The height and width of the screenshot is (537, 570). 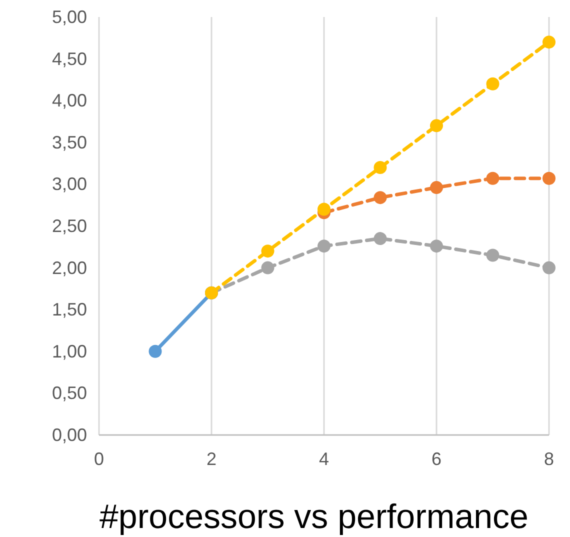 What do you see at coordinates (69, 226) in the screenshot?
I see `y-tick-label: 2,50` at bounding box center [69, 226].